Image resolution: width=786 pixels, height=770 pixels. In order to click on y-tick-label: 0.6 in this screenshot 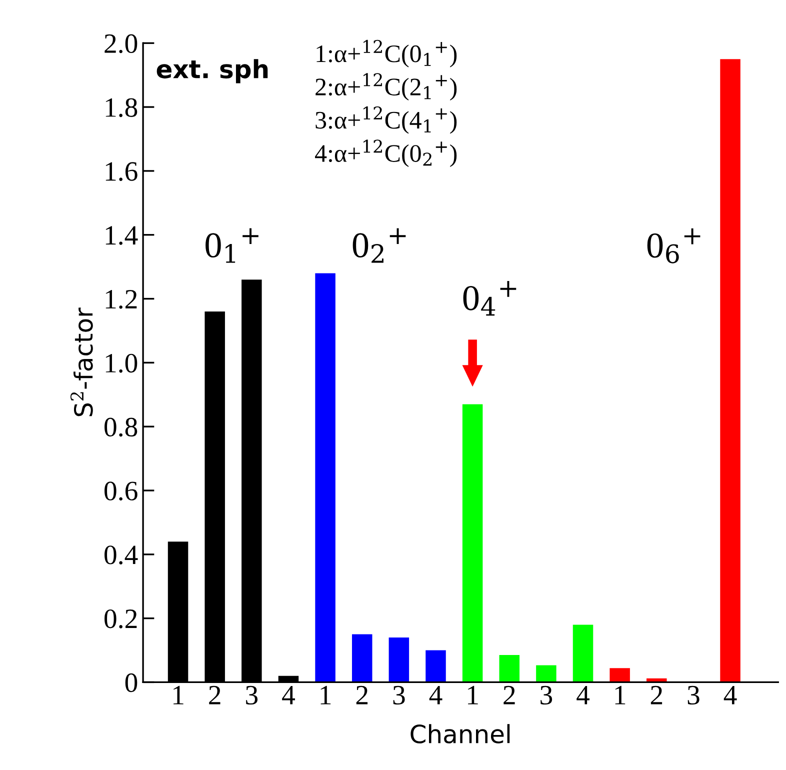, I will do `click(121, 491)`.